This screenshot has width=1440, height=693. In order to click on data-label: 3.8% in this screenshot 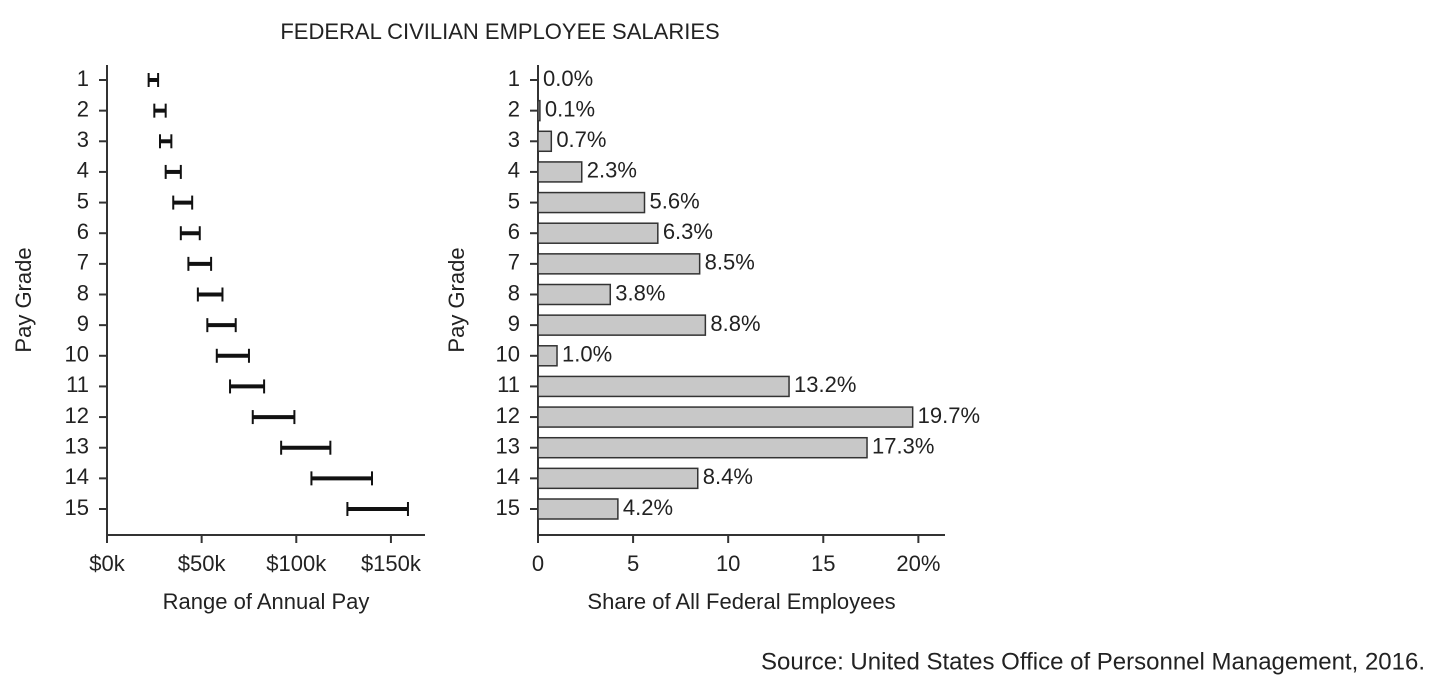, I will do `click(640, 292)`.